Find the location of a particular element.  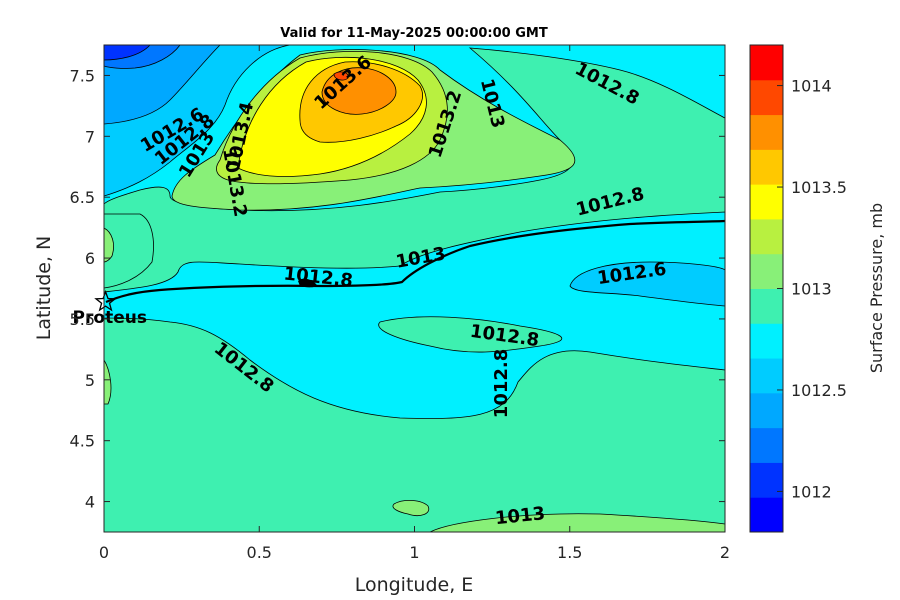

colorbar is located at coordinates (766, 289).